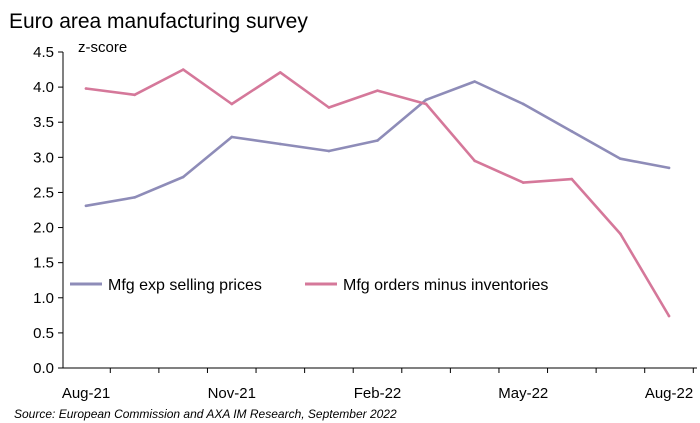  Describe the element at coordinates (43, 87) in the screenshot. I see `y-tick-label: 4.0` at that location.